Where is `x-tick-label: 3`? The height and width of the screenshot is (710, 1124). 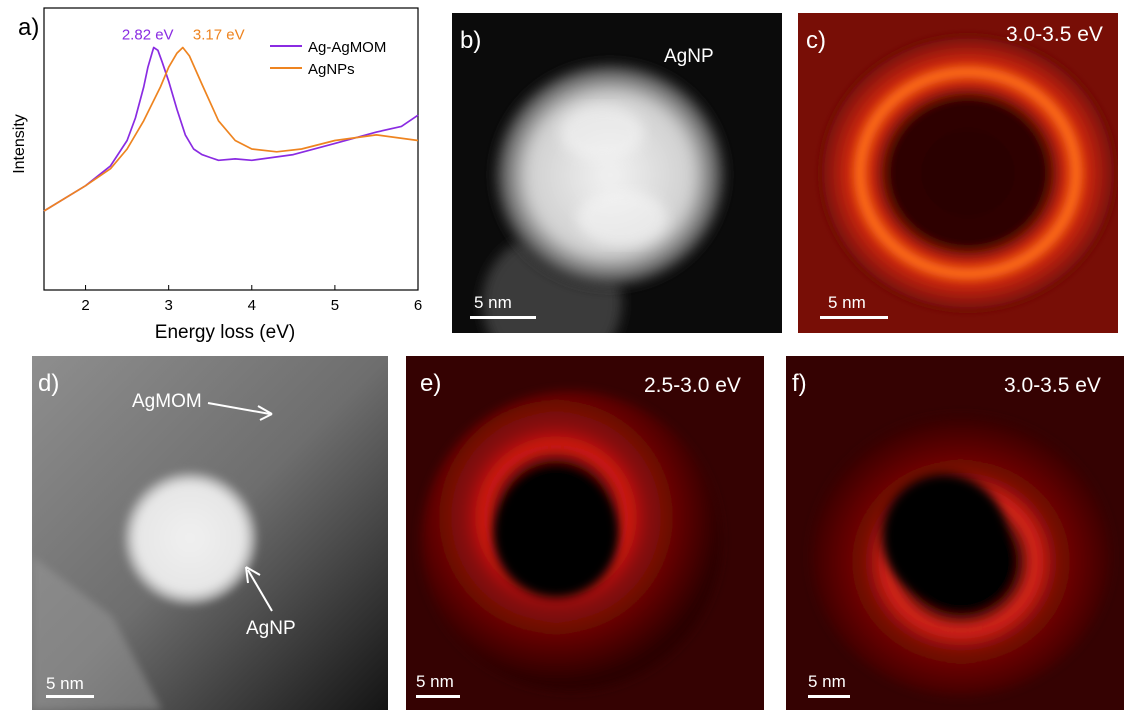 x-tick-label: 3 is located at coordinates (168, 305).